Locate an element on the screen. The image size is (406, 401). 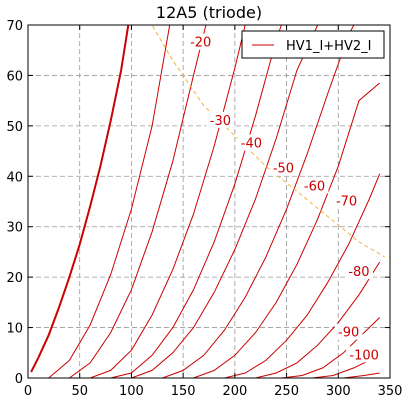
x-tick-label: 150 is located at coordinates (183, 391).